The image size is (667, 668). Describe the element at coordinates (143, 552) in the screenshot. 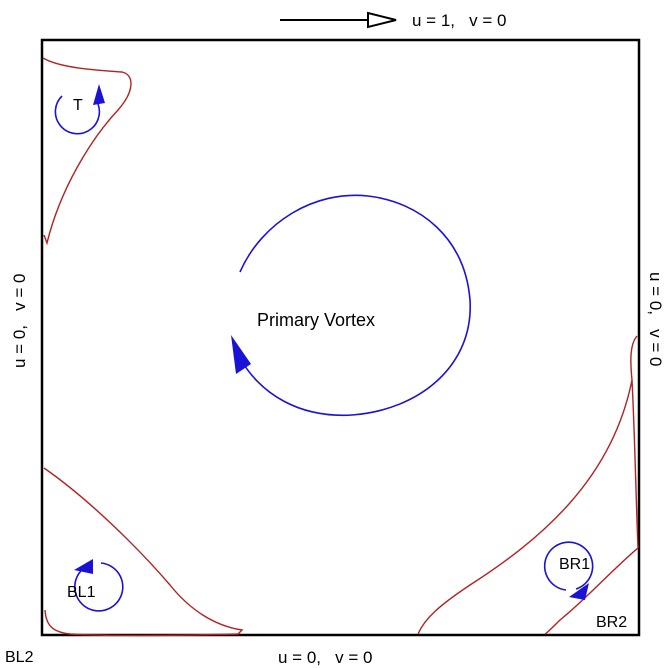

I see `bottom-left-separatrix` at that location.